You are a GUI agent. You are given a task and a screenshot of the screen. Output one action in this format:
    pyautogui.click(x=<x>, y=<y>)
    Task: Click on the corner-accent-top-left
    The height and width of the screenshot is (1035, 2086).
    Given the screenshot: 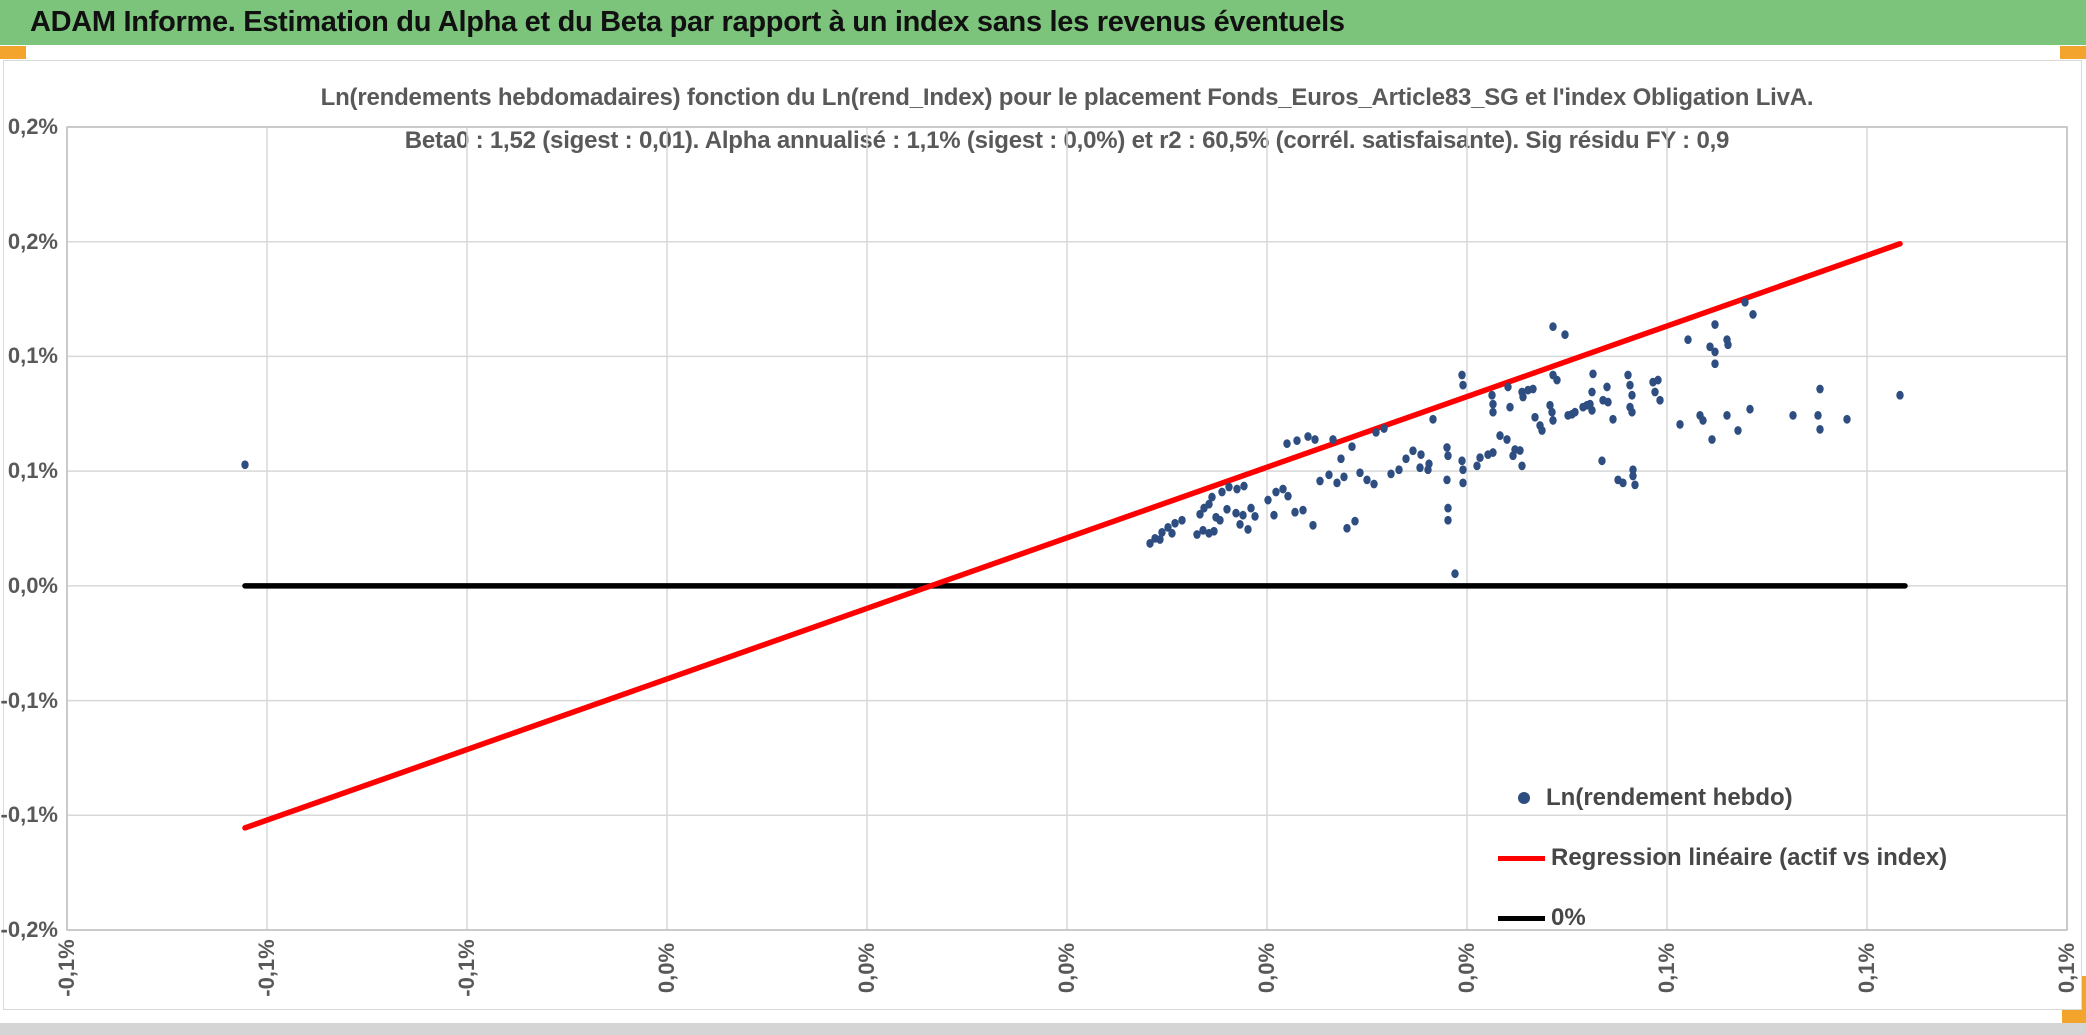 What is the action you would take?
    pyautogui.click(x=13, y=52)
    